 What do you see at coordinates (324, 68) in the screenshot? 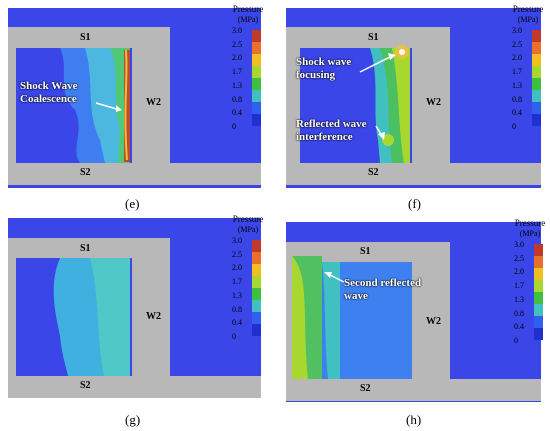
I see `panel-f-annotation-focusing: Shock wave focusing` at bounding box center [324, 68].